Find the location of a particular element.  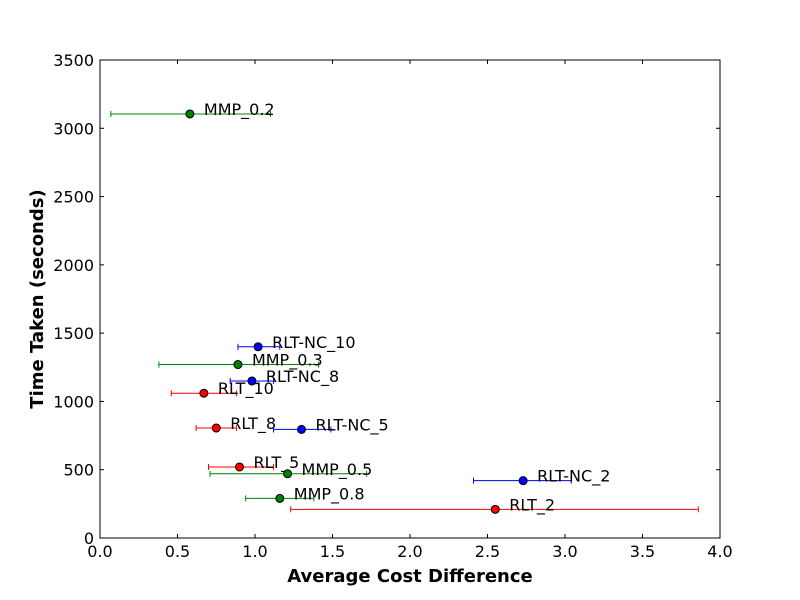

y-tick-label: 1000 is located at coordinates (73, 401).